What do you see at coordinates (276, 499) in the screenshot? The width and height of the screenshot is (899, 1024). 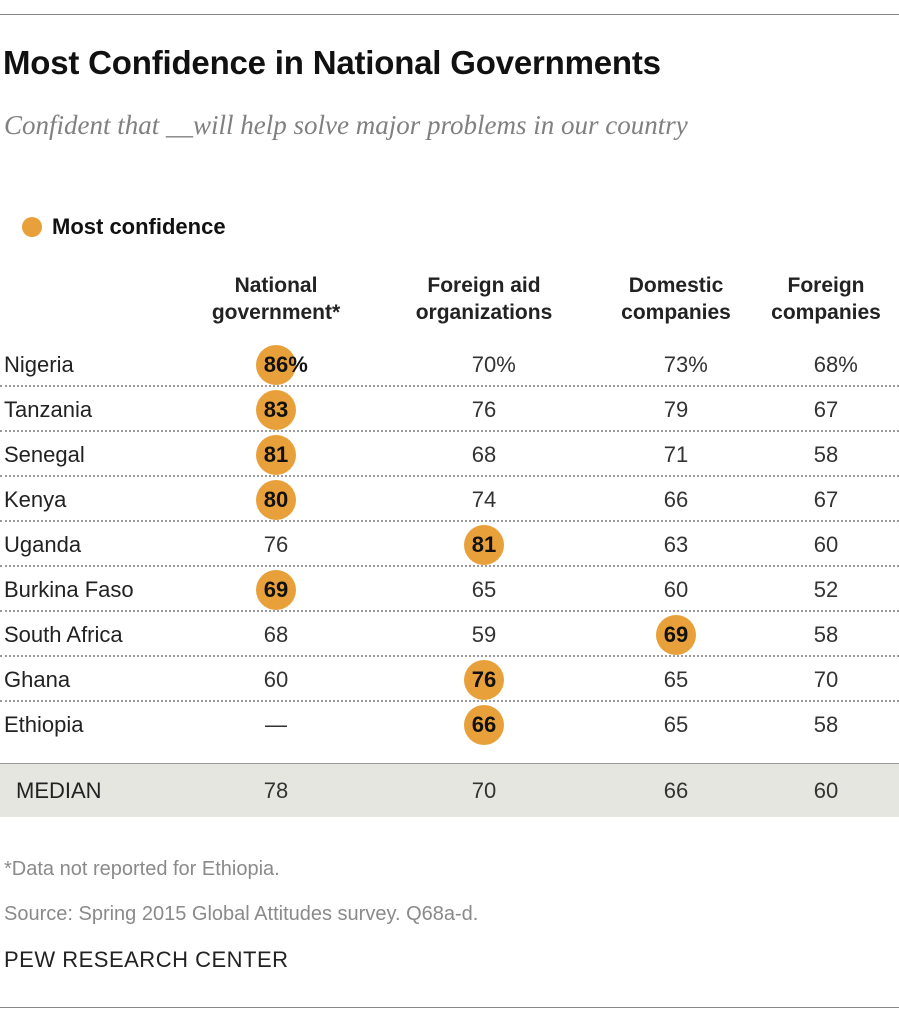 I see `value-label: 80` at bounding box center [276, 499].